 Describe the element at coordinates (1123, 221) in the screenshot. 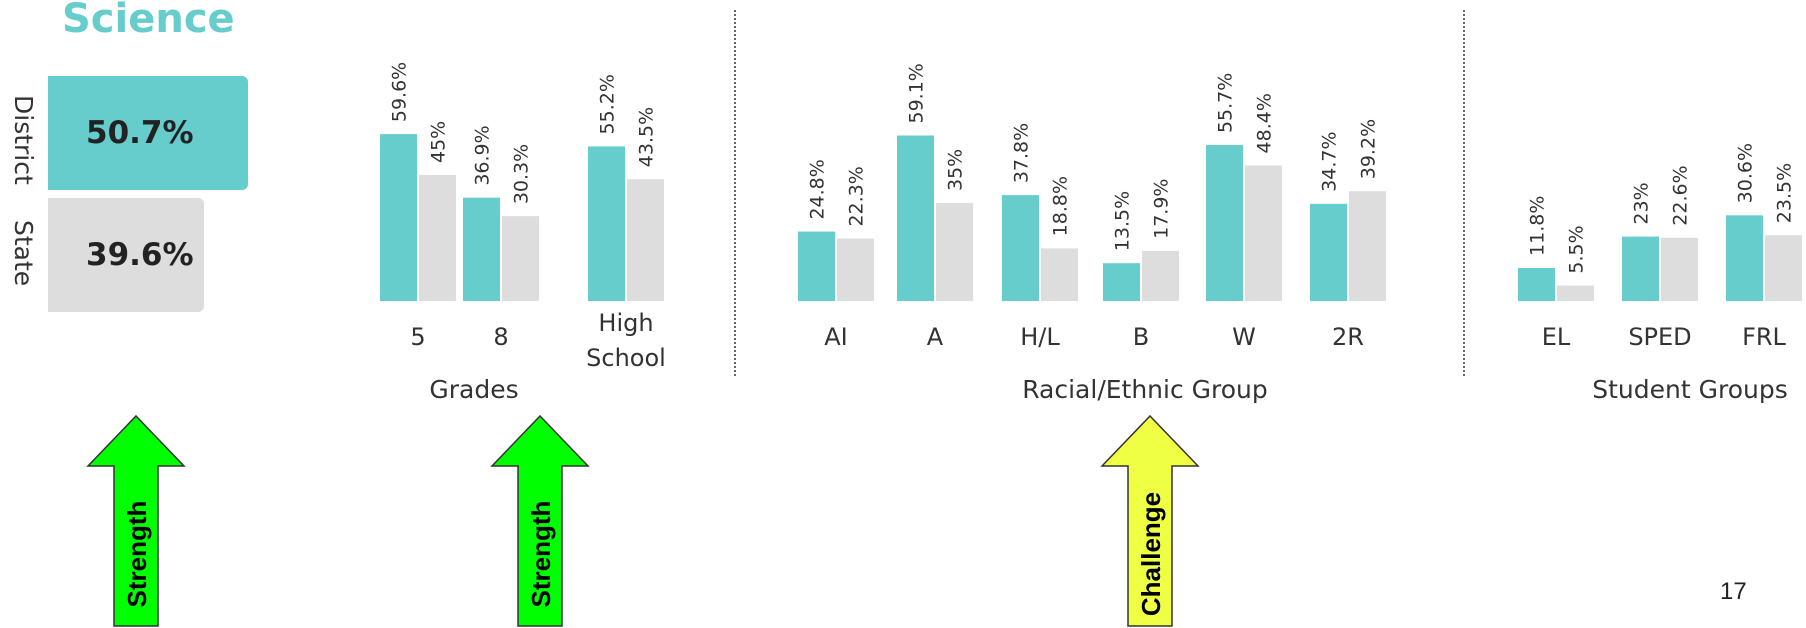

I see `data-label: 13.5%` at that location.